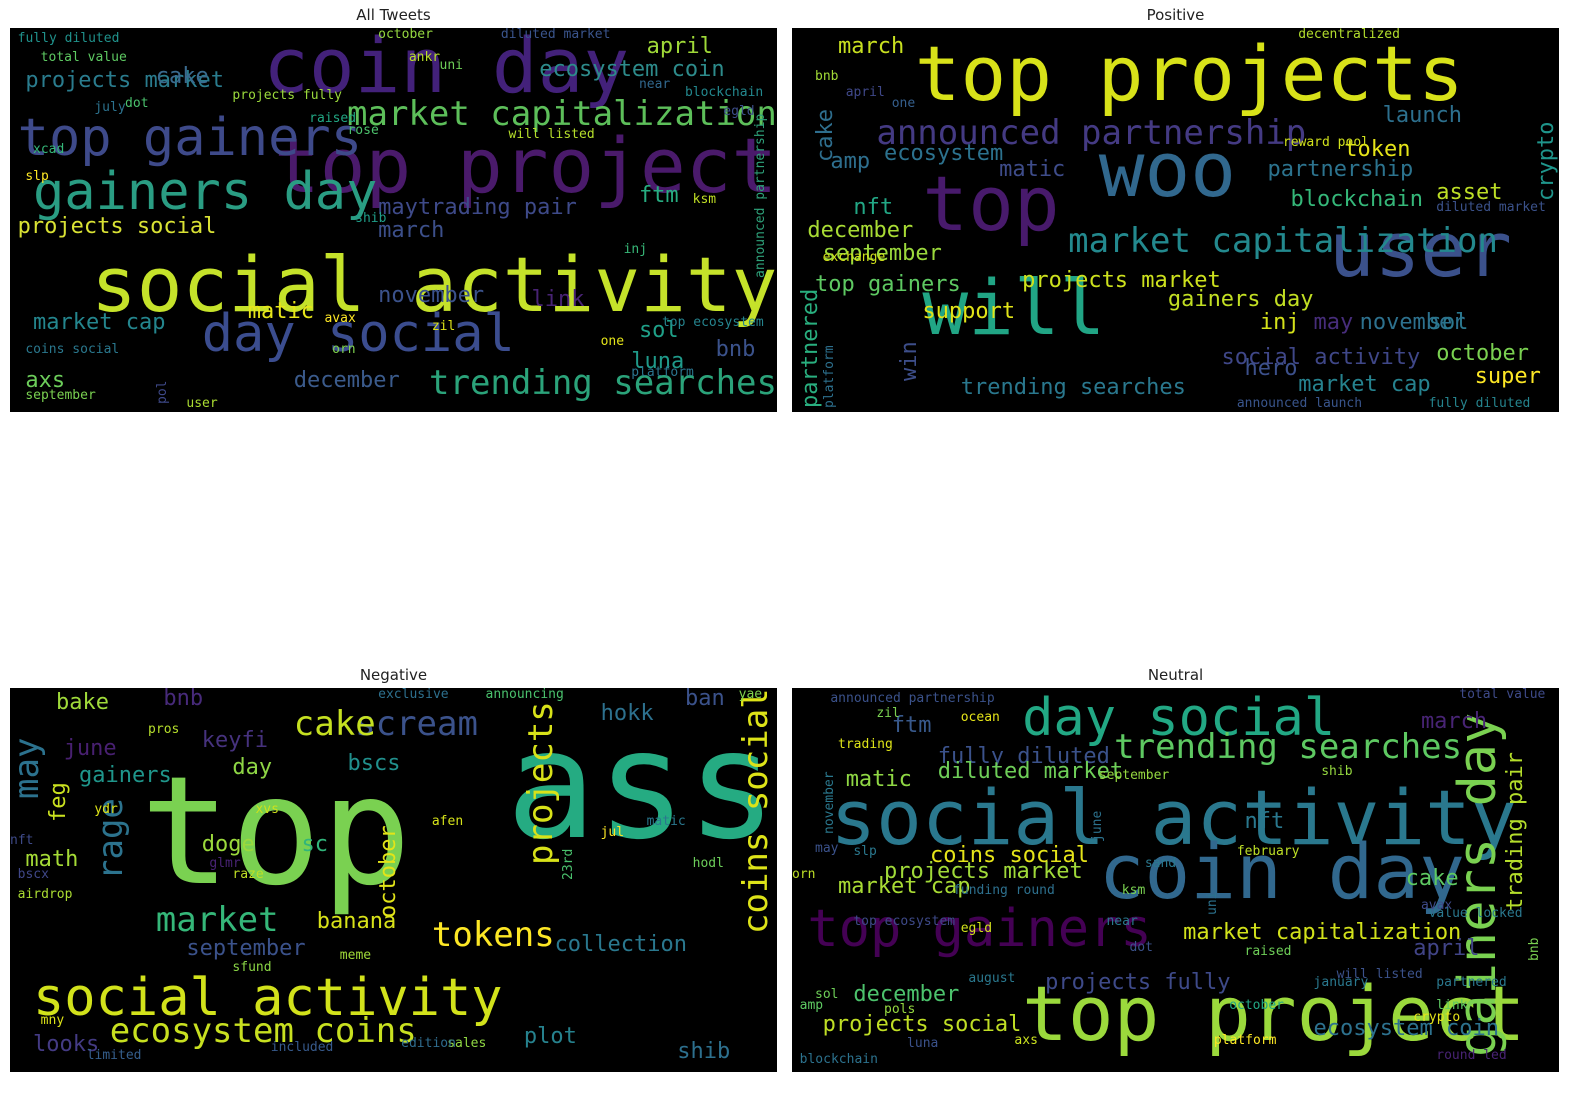 The height and width of the screenshot is (1098, 1589). What do you see at coordinates (268, 998) in the screenshot?
I see `word-cloud-term: social activity` at bounding box center [268, 998].